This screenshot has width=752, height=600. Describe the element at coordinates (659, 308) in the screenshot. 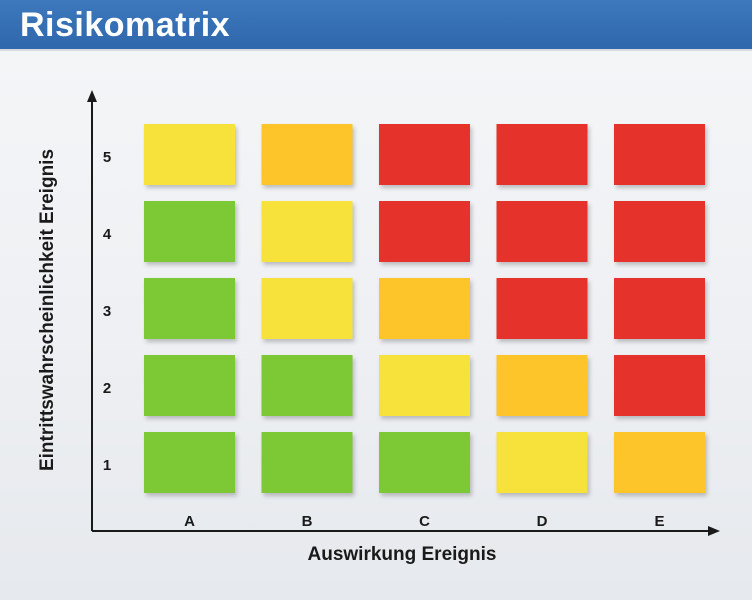

I see `risk-cell-e3` at that location.